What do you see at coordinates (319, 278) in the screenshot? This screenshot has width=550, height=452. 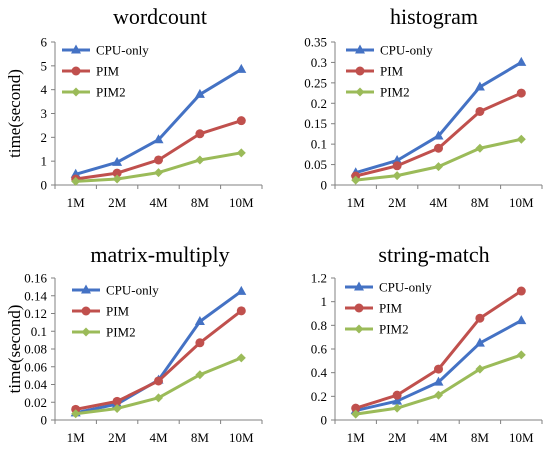 I see `y-tick-label: 1.2` at bounding box center [319, 278].